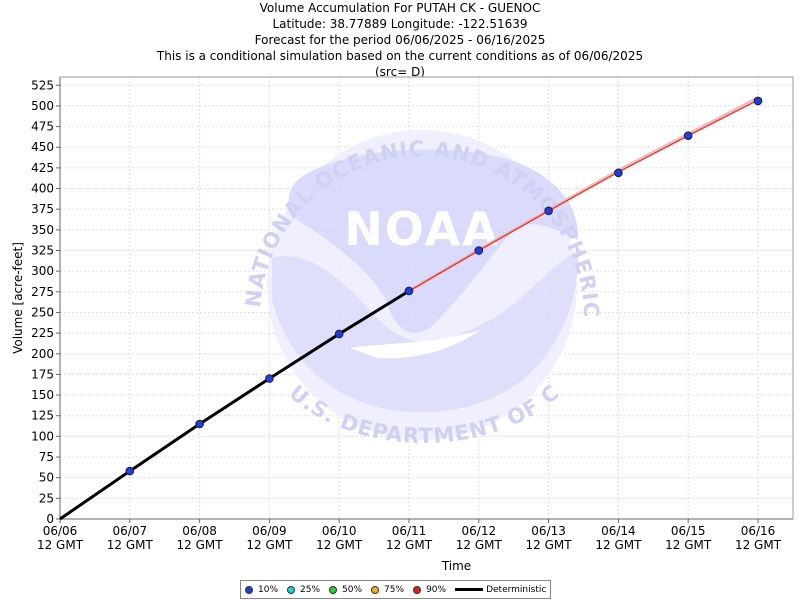  I want to click on x-tick-date-label: 06/11, so click(409, 531).